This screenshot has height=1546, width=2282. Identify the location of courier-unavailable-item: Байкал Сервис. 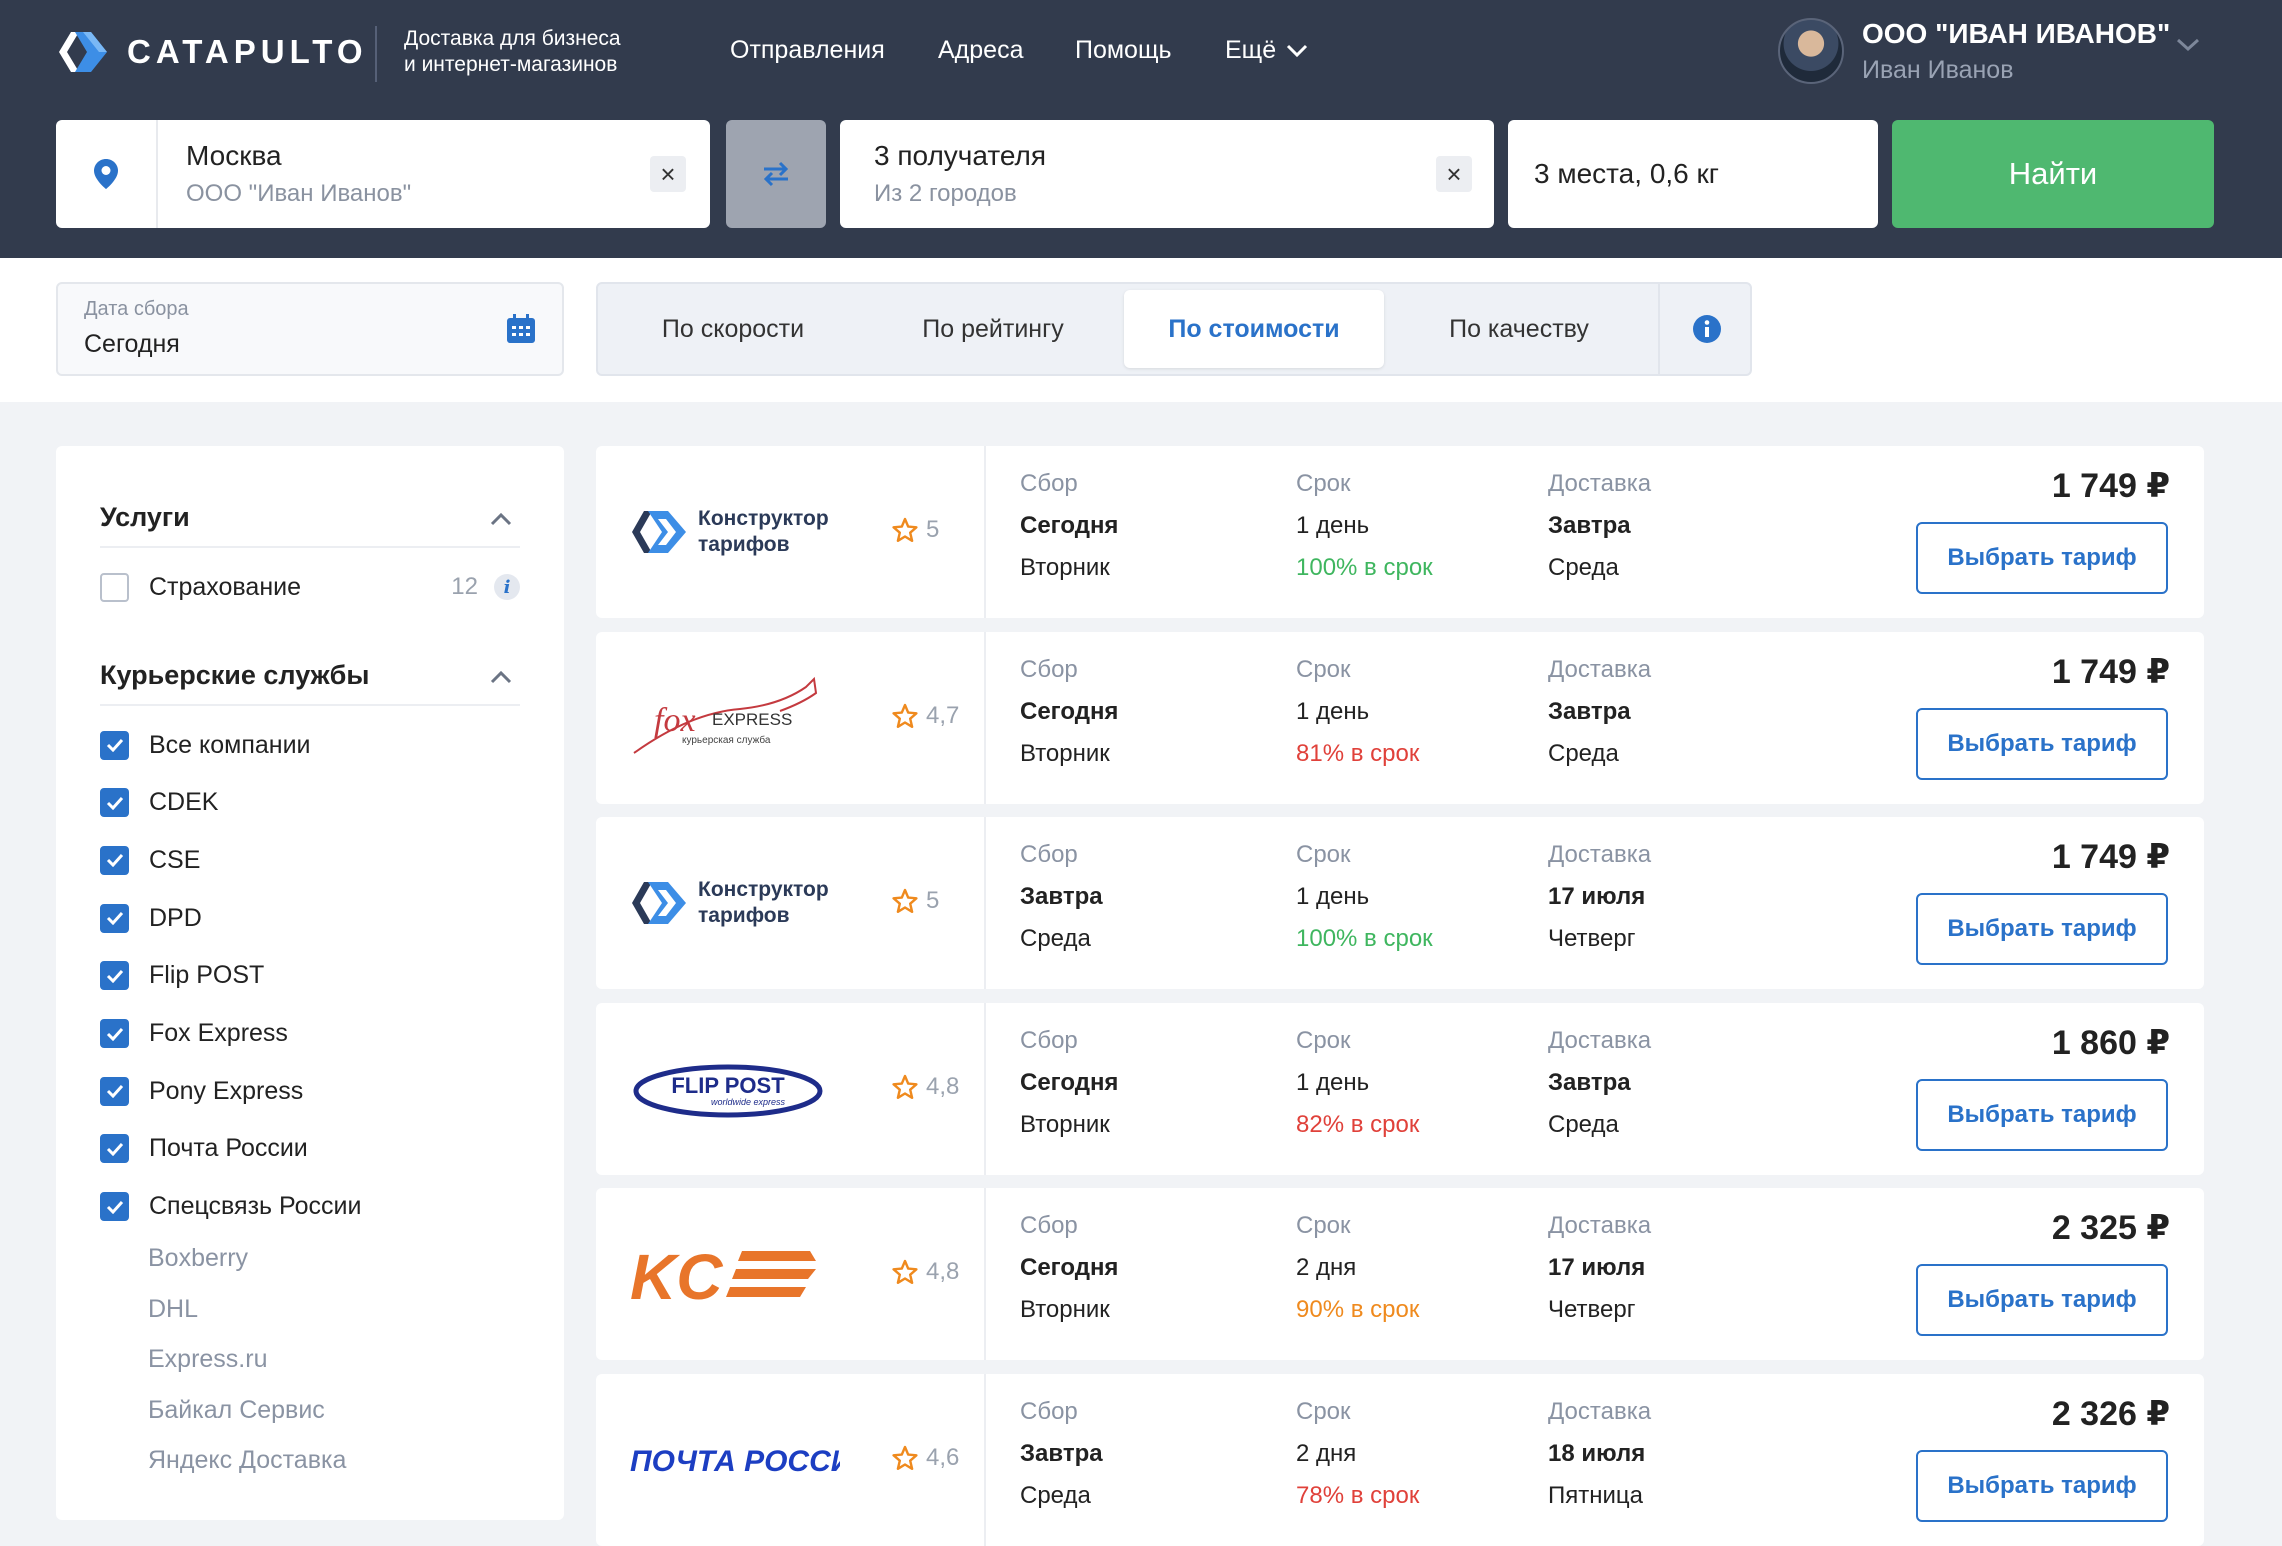
(236, 1409).